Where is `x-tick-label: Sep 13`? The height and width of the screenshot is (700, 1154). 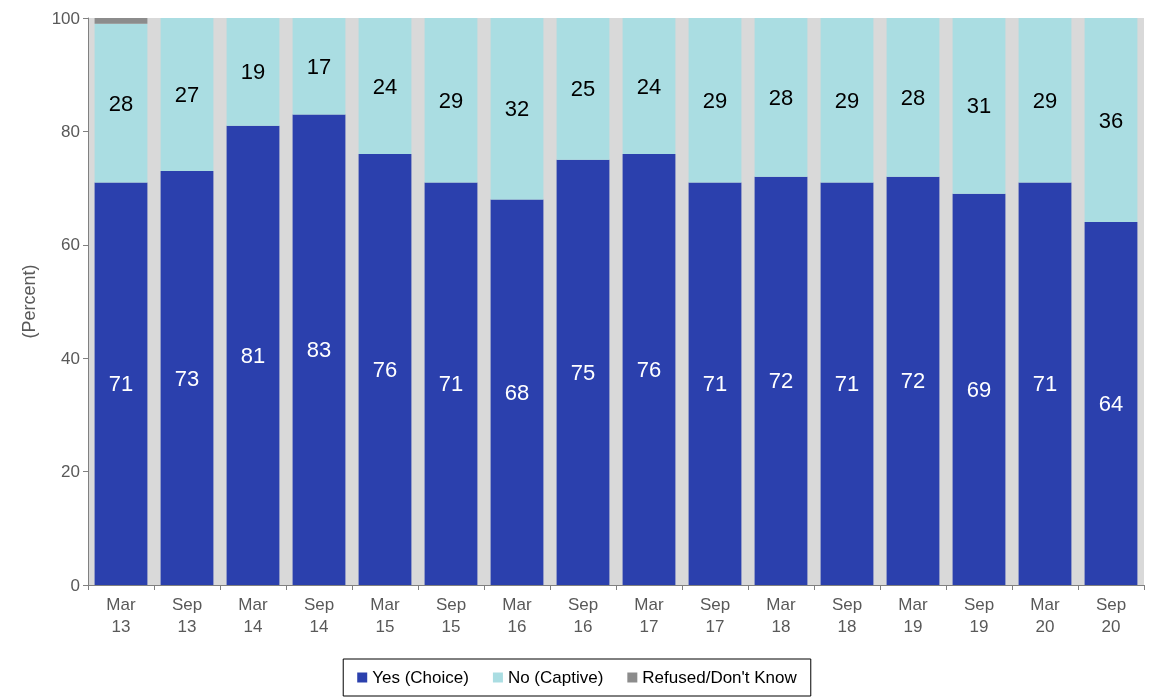
x-tick-label: Sep 13 is located at coordinates (187, 615).